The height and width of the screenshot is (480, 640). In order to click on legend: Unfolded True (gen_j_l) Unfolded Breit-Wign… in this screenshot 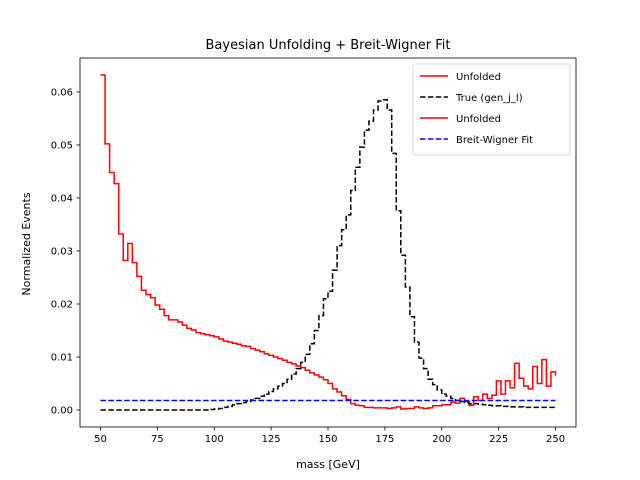, I will do `click(491, 109)`.